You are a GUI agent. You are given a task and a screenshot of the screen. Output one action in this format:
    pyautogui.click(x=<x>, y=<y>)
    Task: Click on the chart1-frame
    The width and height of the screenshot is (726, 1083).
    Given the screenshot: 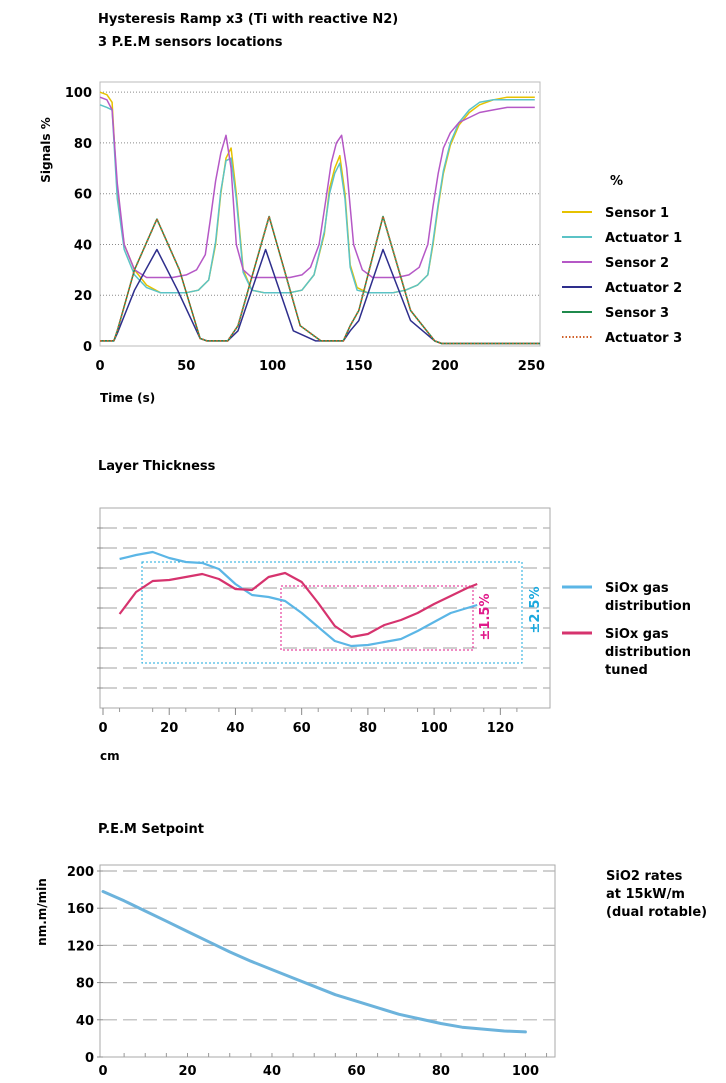 What is the action you would take?
    pyautogui.click(x=320, y=214)
    